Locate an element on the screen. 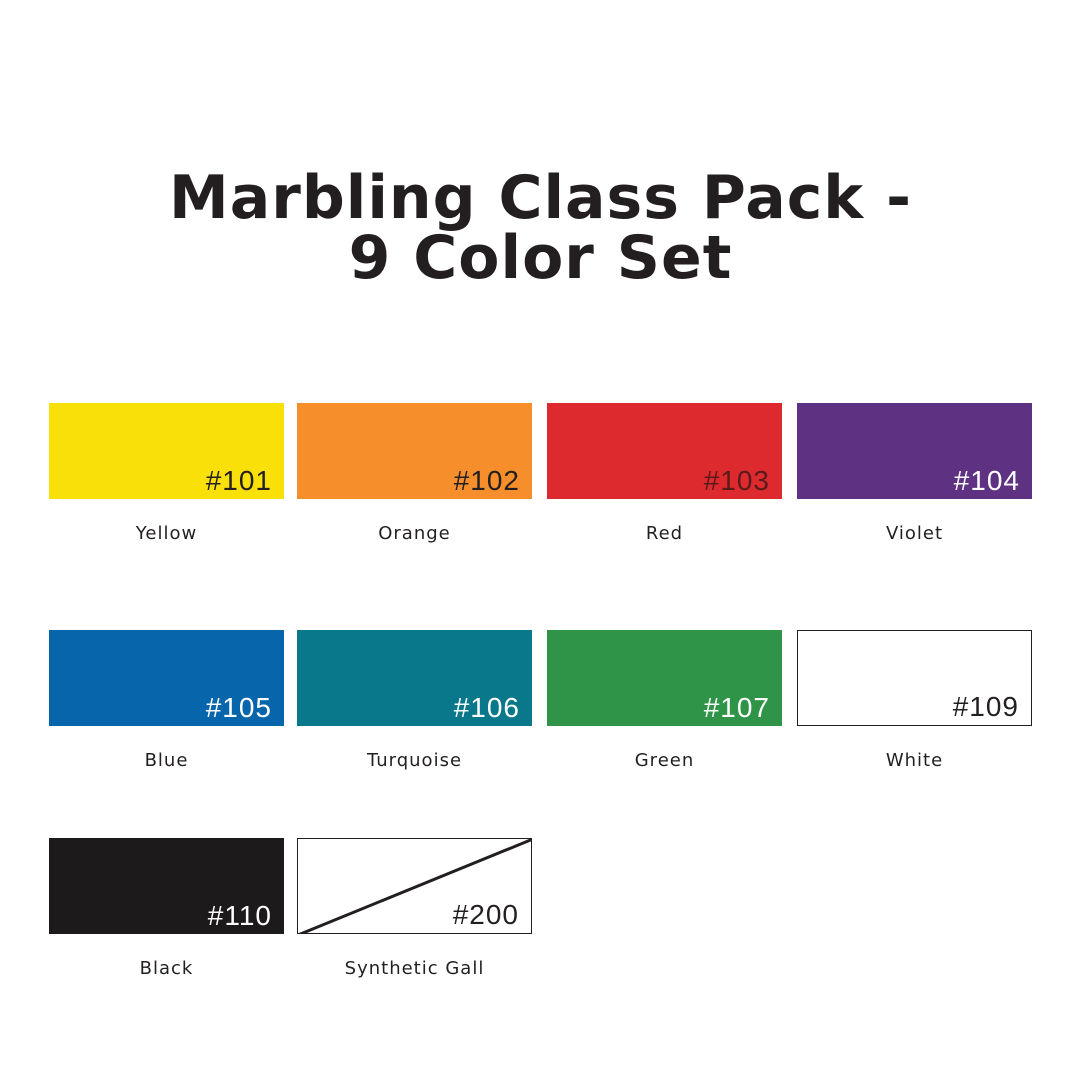 This screenshot has height=1081, width=1081. color-swatch: #110 is located at coordinates (166, 886).